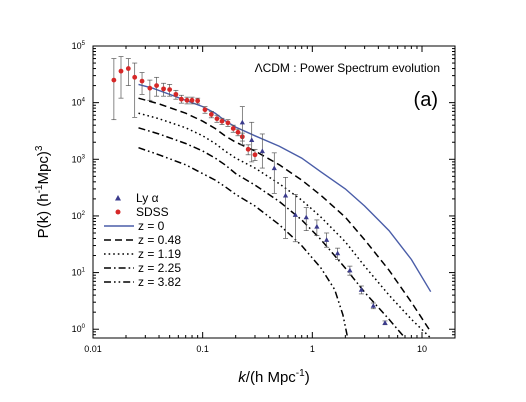 This screenshot has width=526, height=402. I want to click on legend-label: z = 1.19, so click(159, 254).